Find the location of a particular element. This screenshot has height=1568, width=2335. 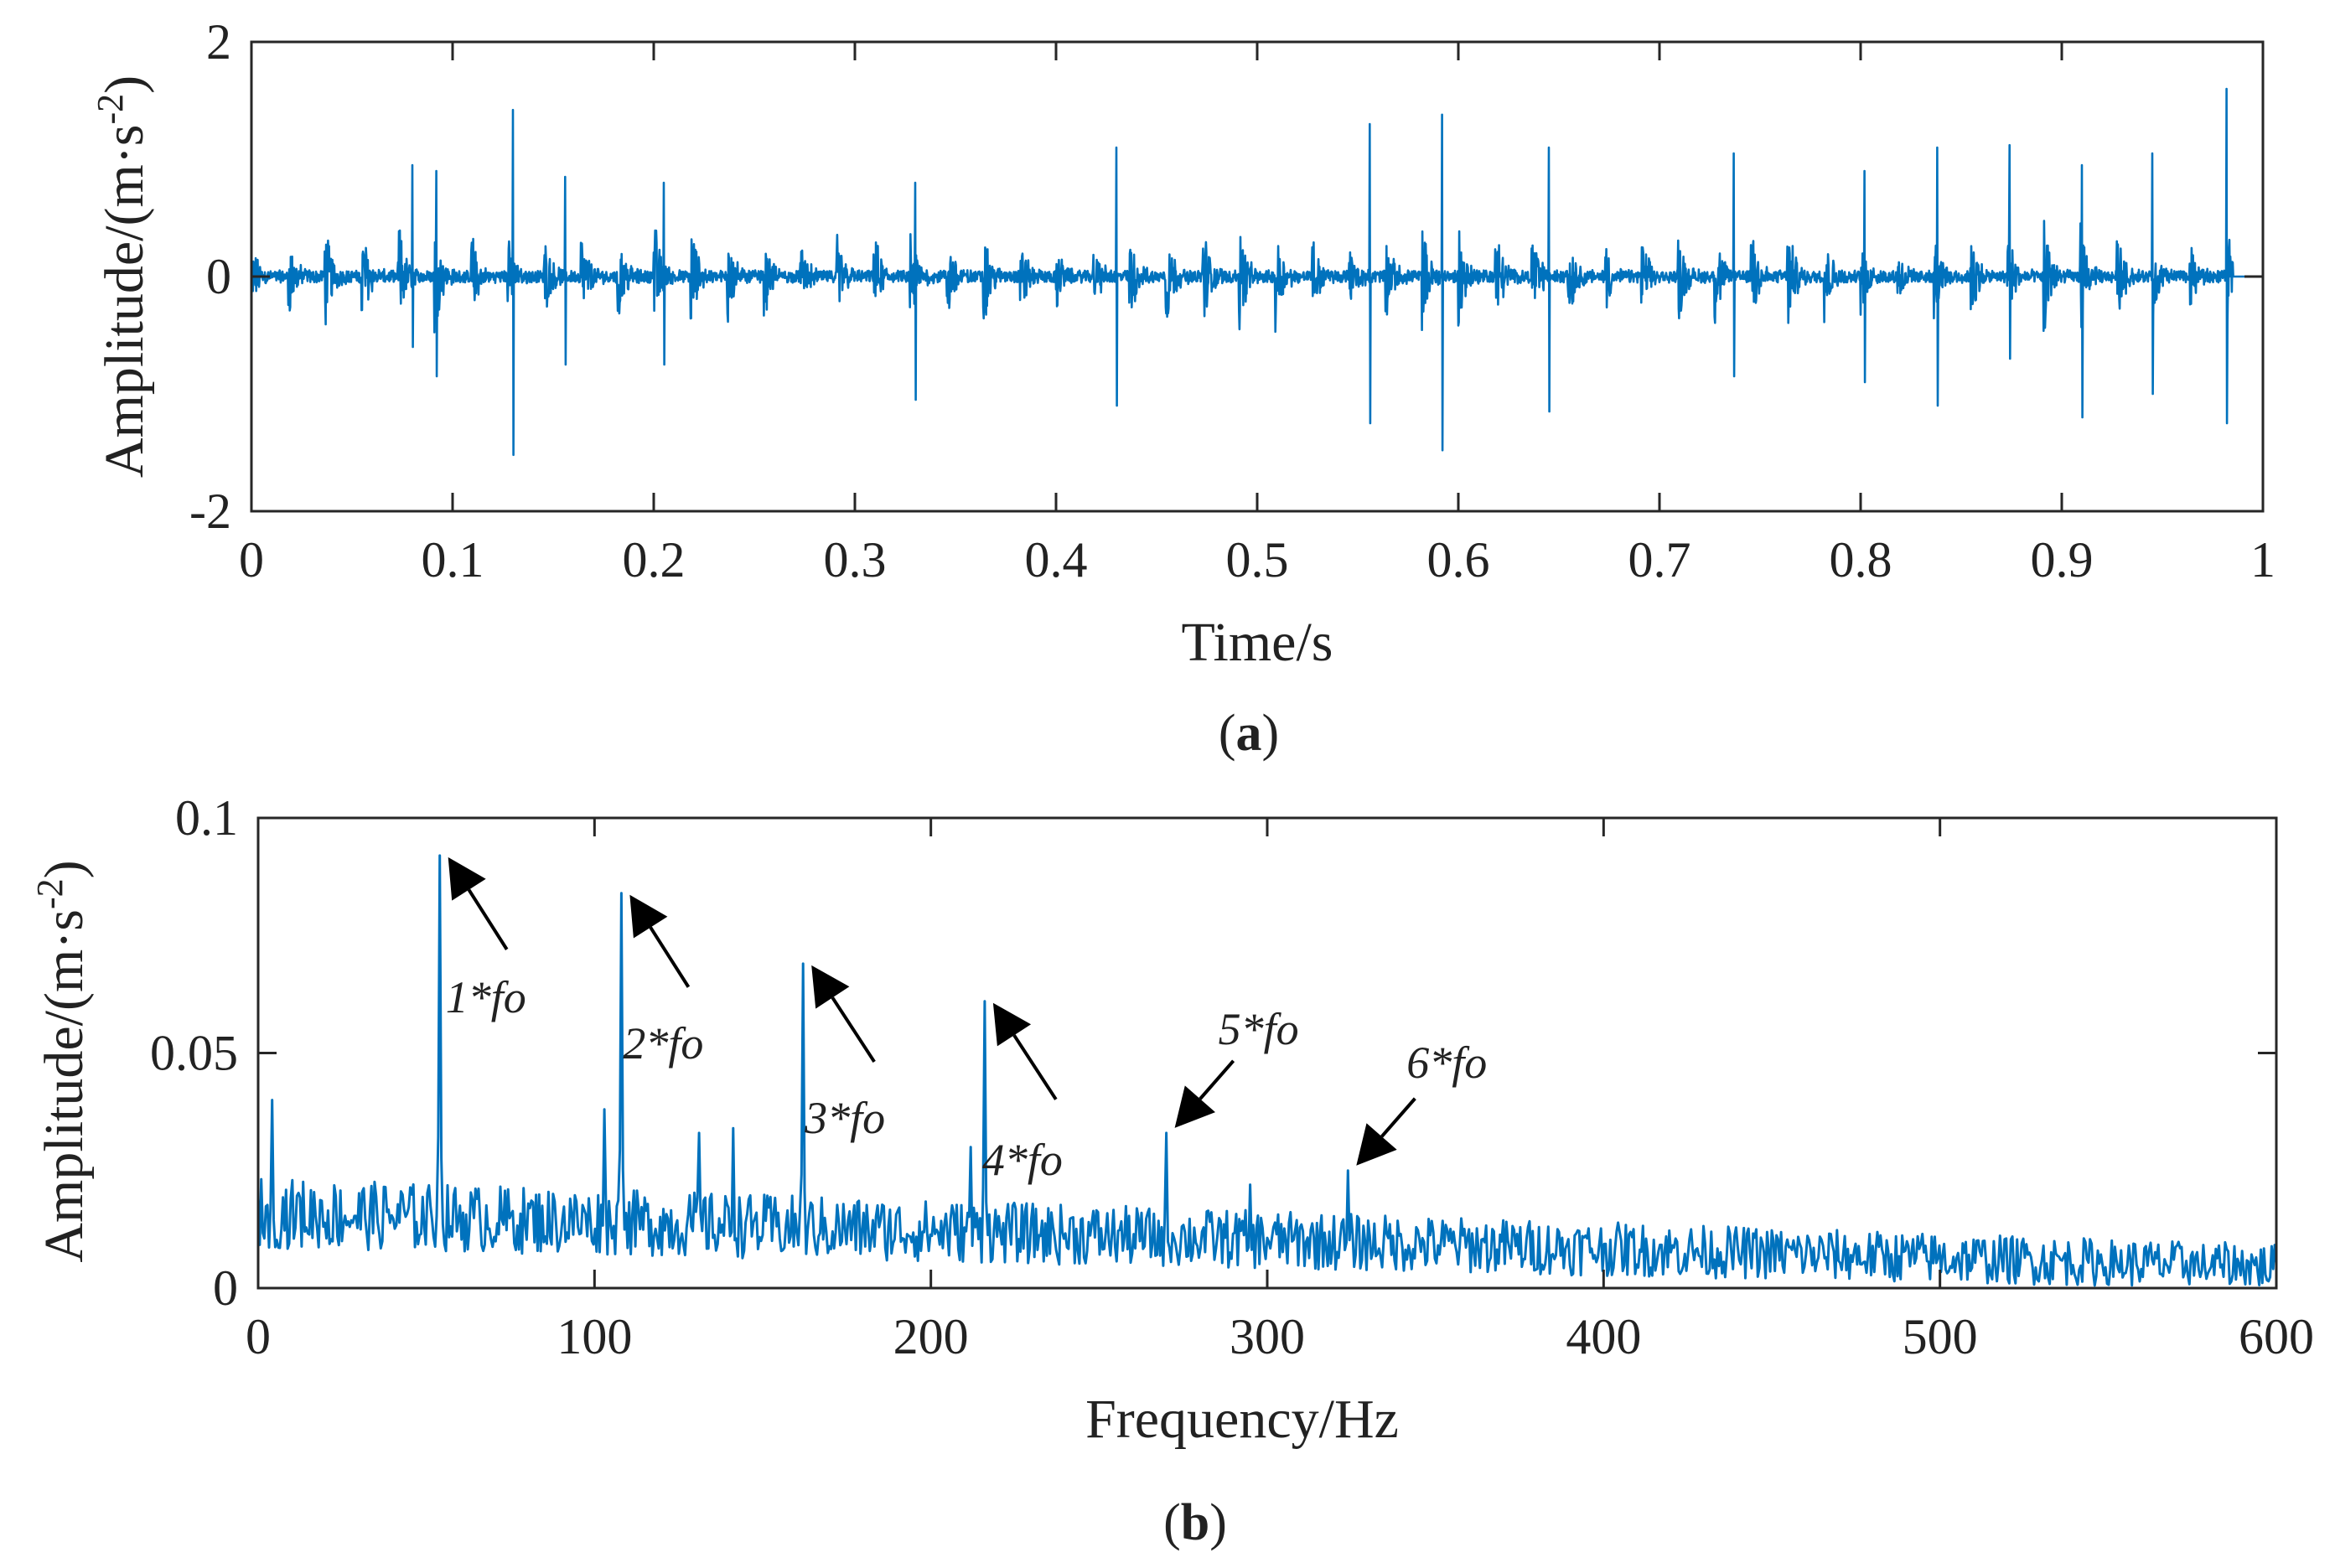

panel-a-x-tick-label: 0.9 is located at coordinates (2062, 559).